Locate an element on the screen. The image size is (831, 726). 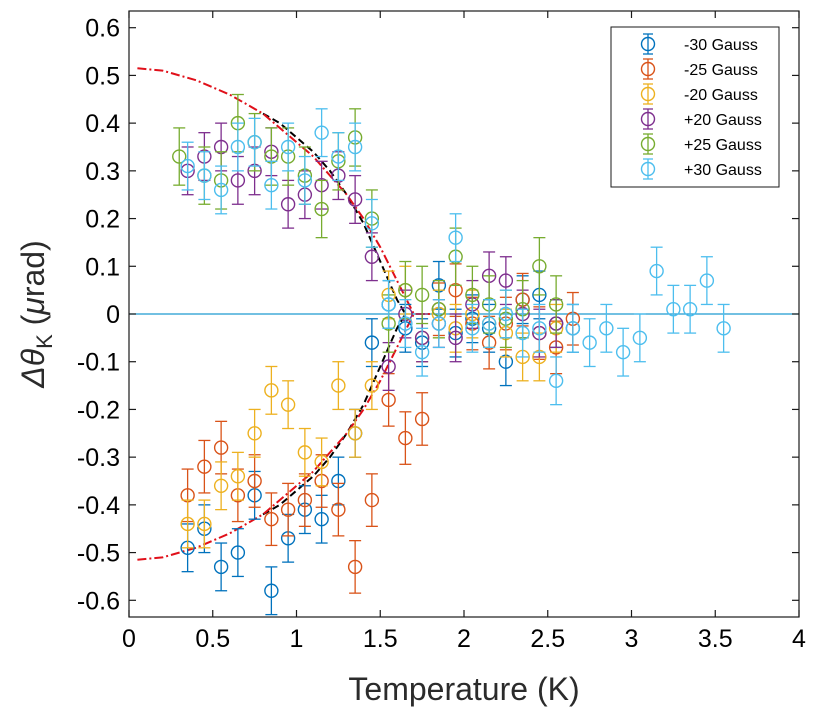
y-axis-label-subscript: K is located at coordinates (44, 341).